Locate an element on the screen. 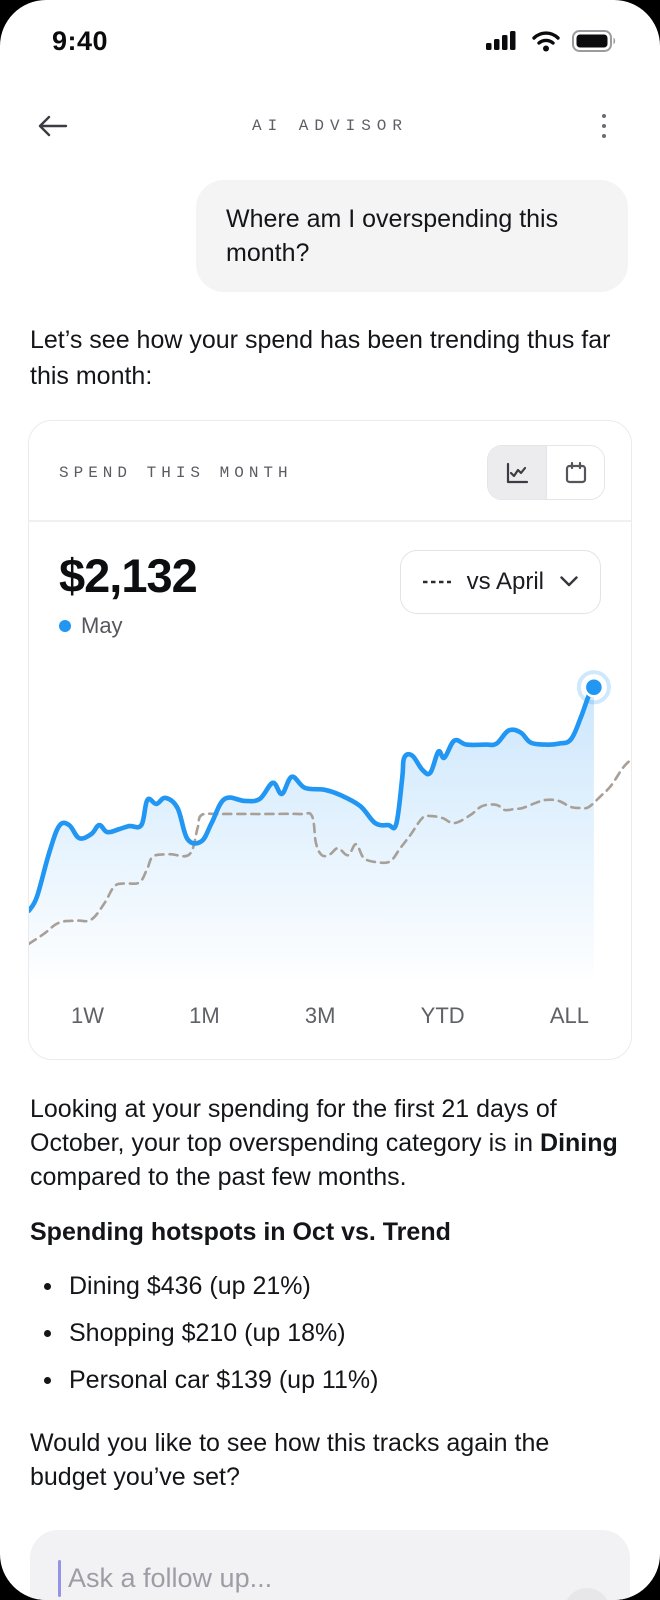 Image resolution: width=660 pixels, height=1600 pixels. status-bar: 9:40 is located at coordinates (330, 29).